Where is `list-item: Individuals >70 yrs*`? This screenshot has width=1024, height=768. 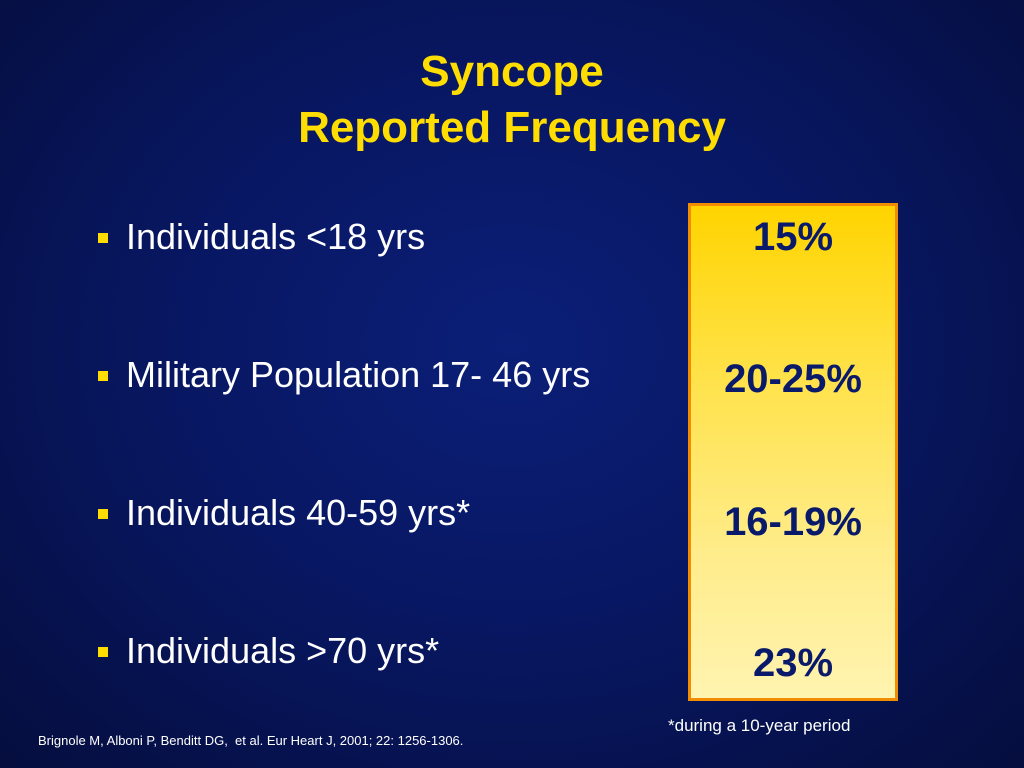 list-item: Individuals >70 yrs* is located at coordinates (268, 651).